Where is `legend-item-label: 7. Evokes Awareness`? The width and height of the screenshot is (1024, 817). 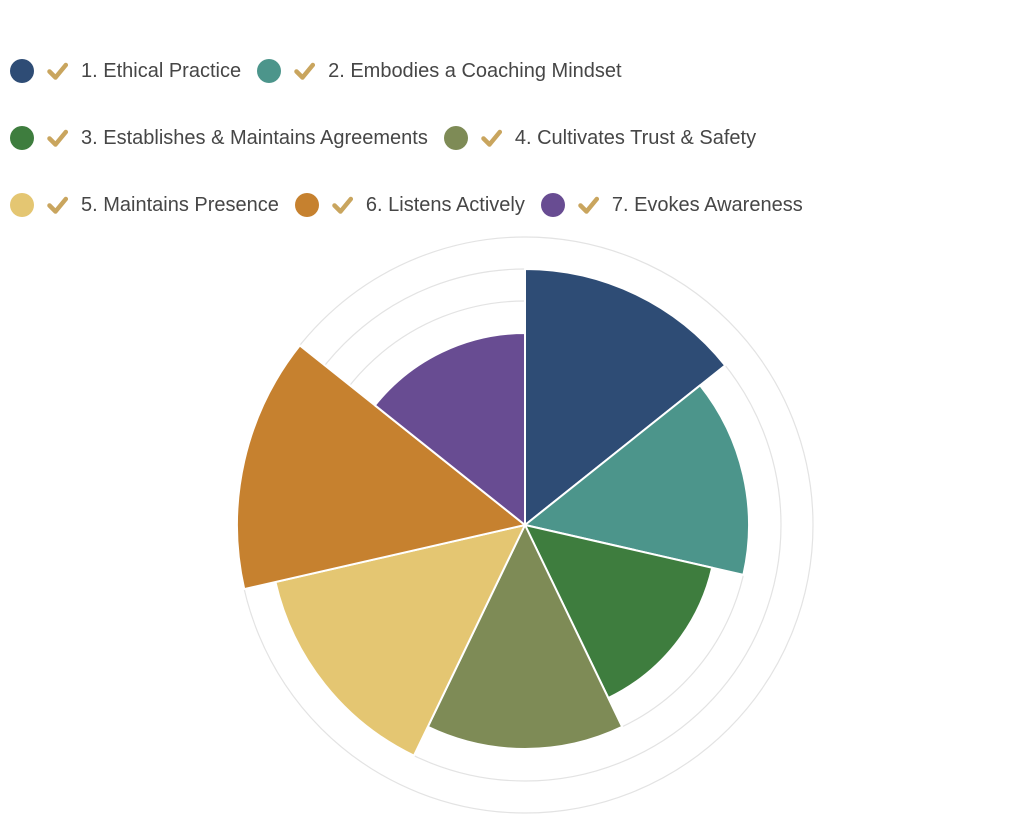 legend-item-label: 7. Evokes Awareness is located at coordinates (707, 205).